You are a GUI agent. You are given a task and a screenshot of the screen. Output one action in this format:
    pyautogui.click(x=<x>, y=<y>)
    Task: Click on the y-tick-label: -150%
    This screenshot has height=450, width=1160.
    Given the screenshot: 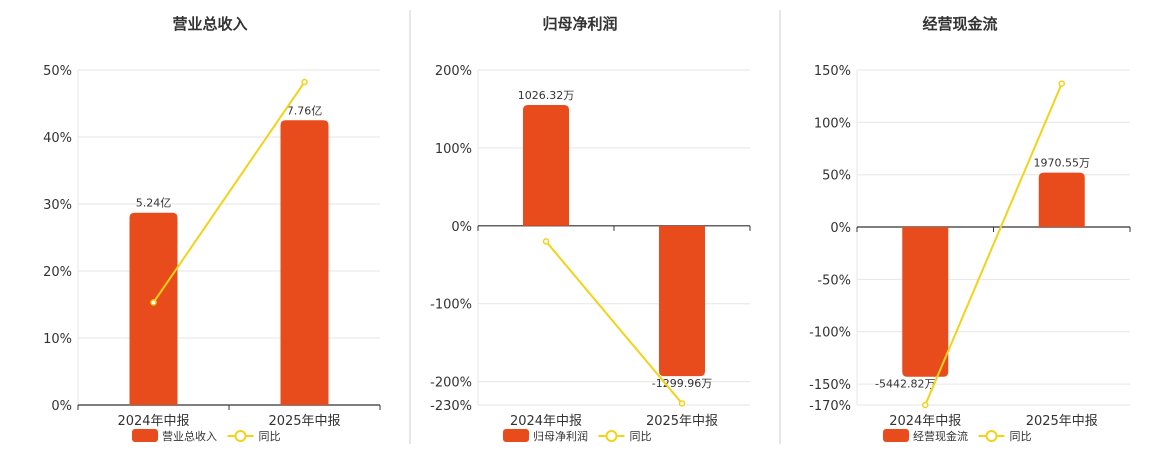 What is the action you would take?
    pyautogui.click(x=830, y=385)
    